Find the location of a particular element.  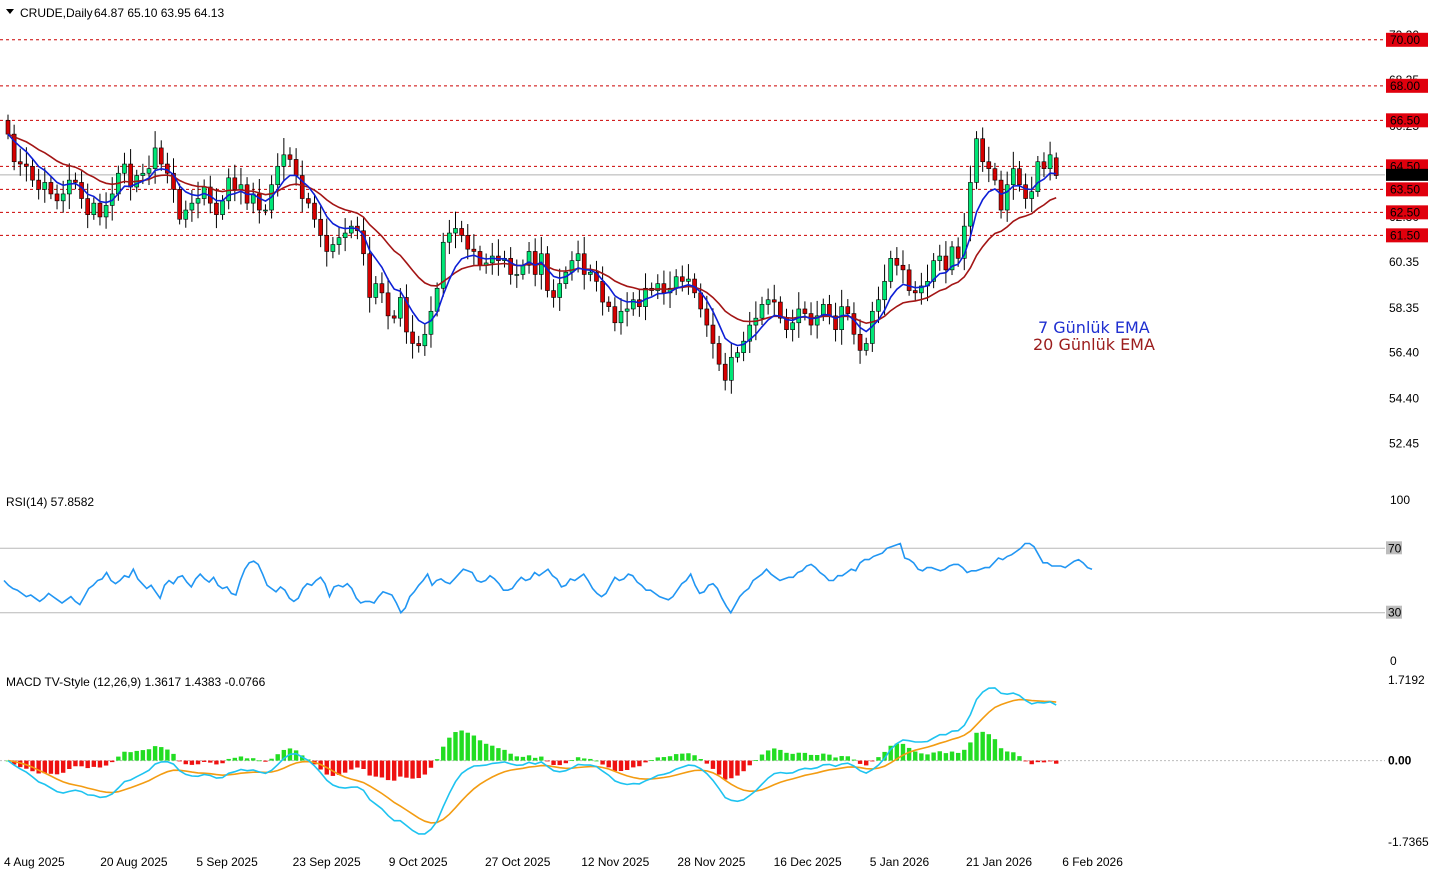

macd-tick-label: -1.7365 is located at coordinates (1408, 842).